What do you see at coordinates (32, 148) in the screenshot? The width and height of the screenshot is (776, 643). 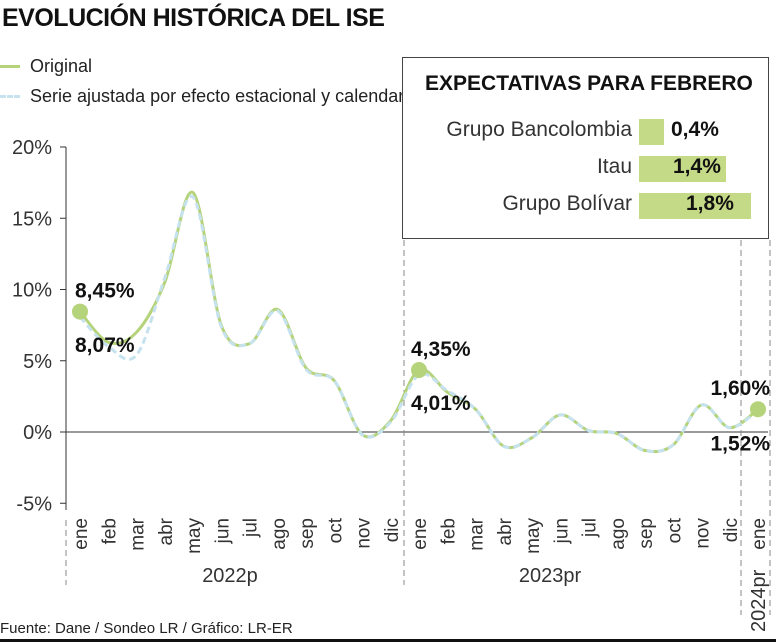 I see `y-tick-label: 20%` at bounding box center [32, 148].